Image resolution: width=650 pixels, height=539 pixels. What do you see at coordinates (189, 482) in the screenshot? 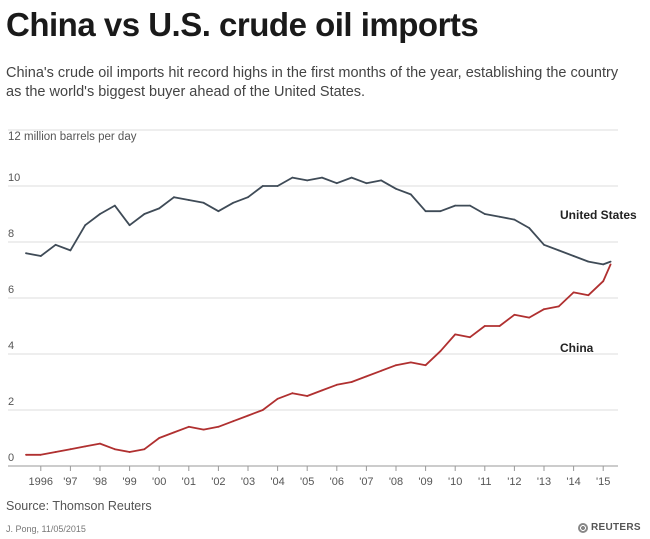
I see `x-tick-label: '01` at bounding box center [189, 482].